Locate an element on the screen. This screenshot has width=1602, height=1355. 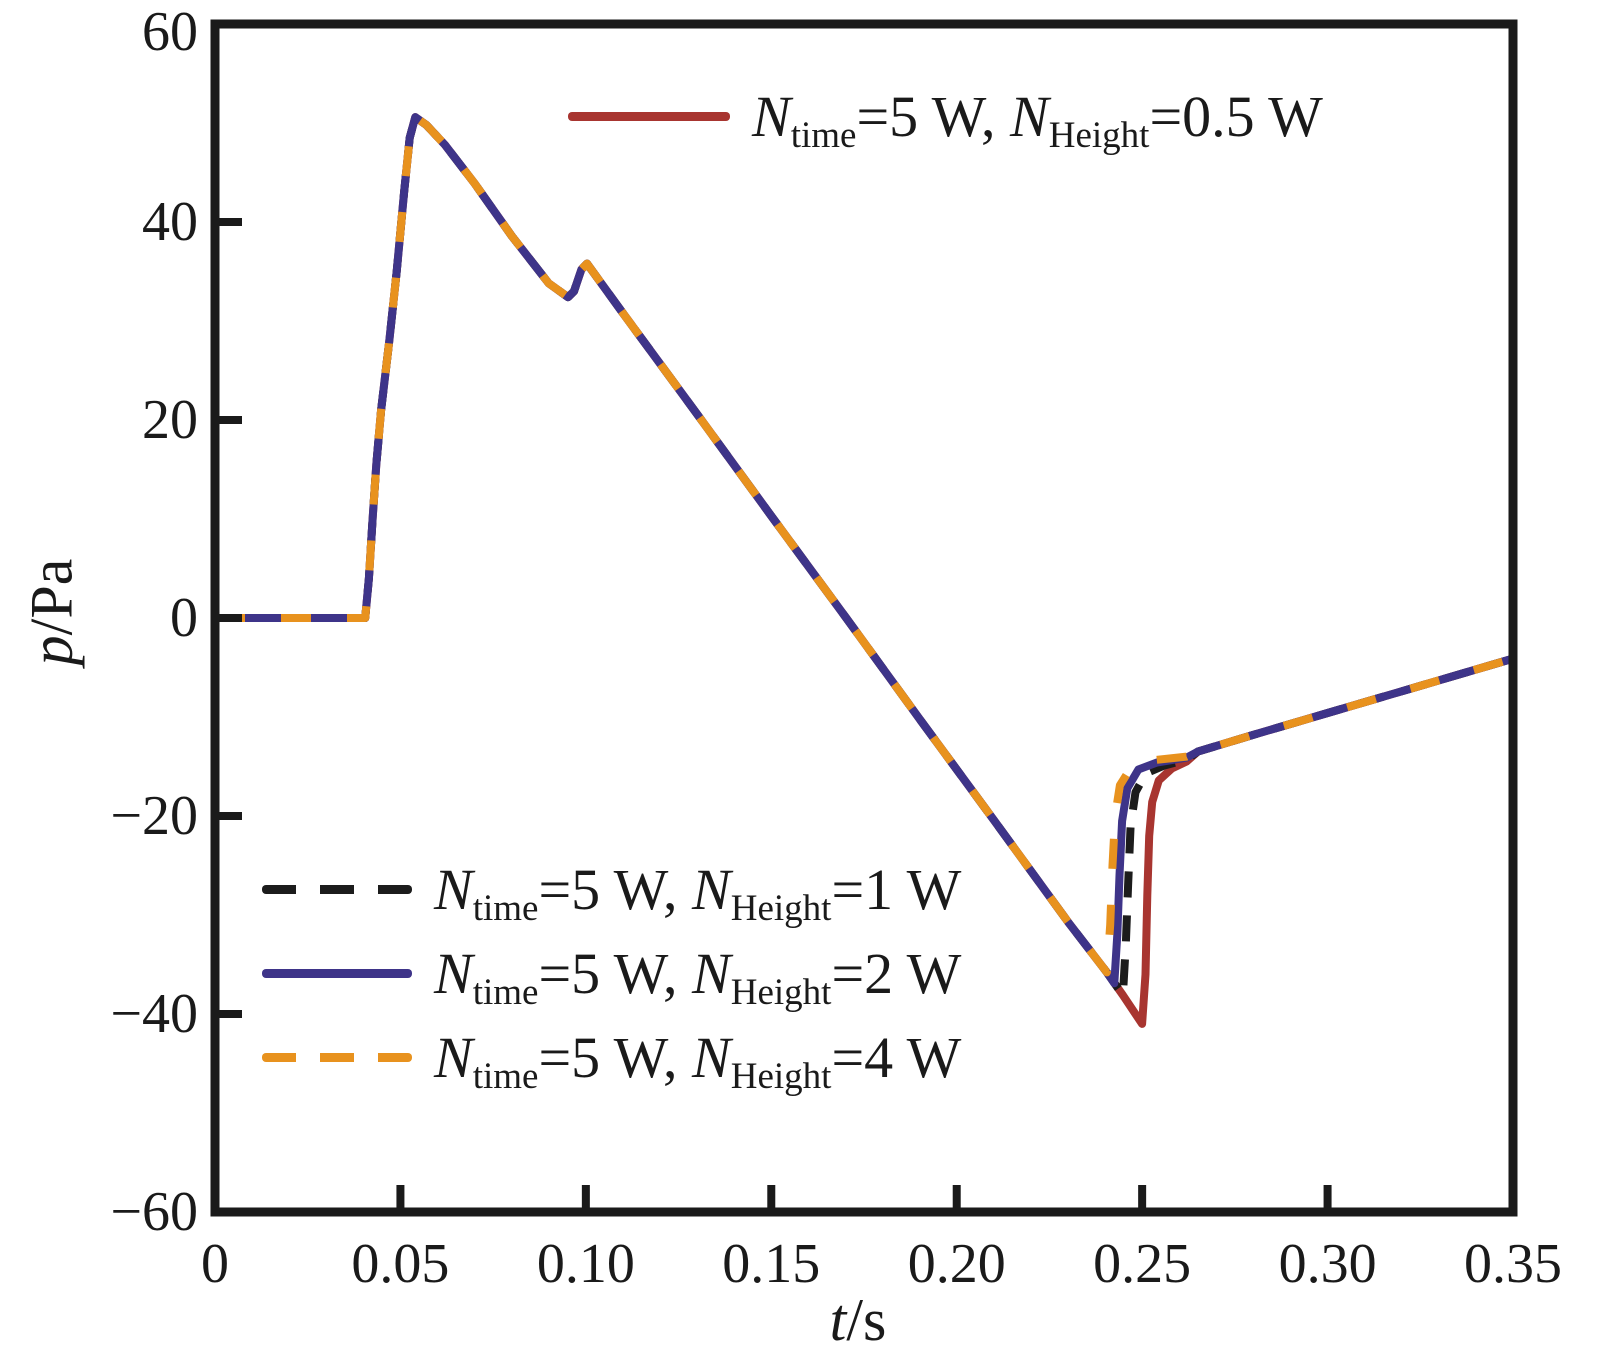
legend-line-red-solid is located at coordinates (649, 116).